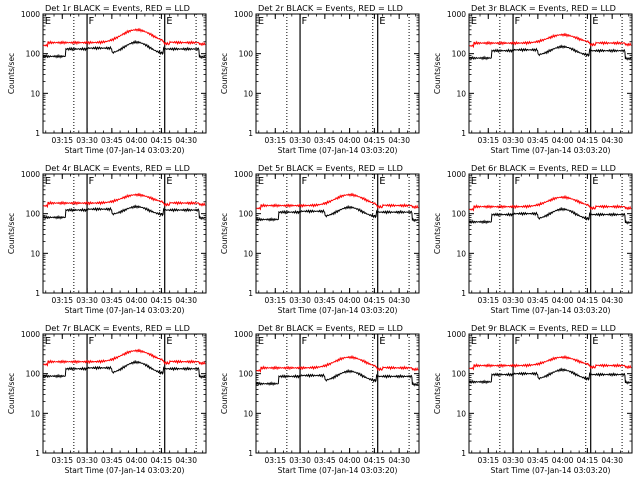 Image resolution: width=640 pixels, height=480 pixels. Describe the element at coordinates (117, 8) in the screenshot. I see `panel-title: Det 1r BLACK = Events, RED = LLD` at that location.